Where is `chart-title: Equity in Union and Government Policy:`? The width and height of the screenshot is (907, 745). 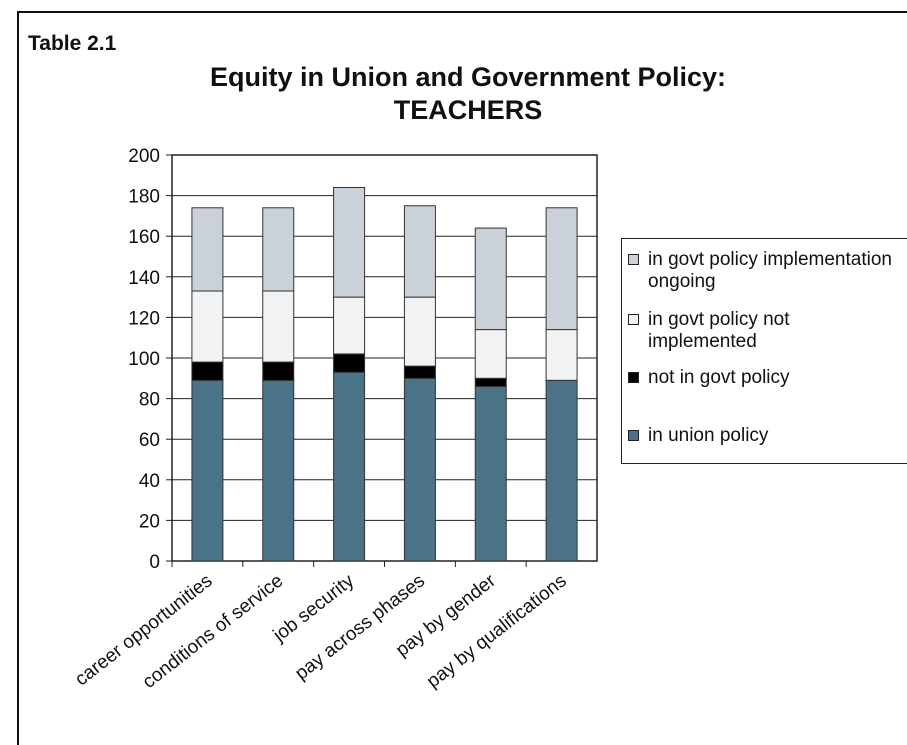 chart-title: Equity in Union and Government Policy: is located at coordinates (468, 77).